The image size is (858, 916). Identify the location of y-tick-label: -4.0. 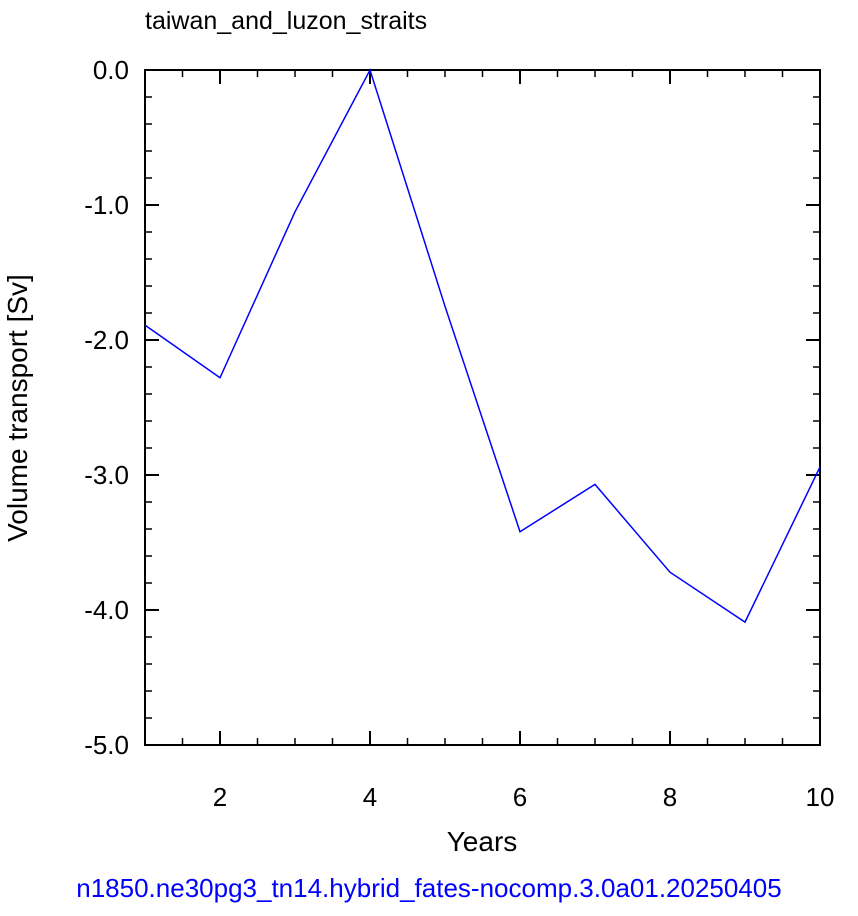
(106, 610).